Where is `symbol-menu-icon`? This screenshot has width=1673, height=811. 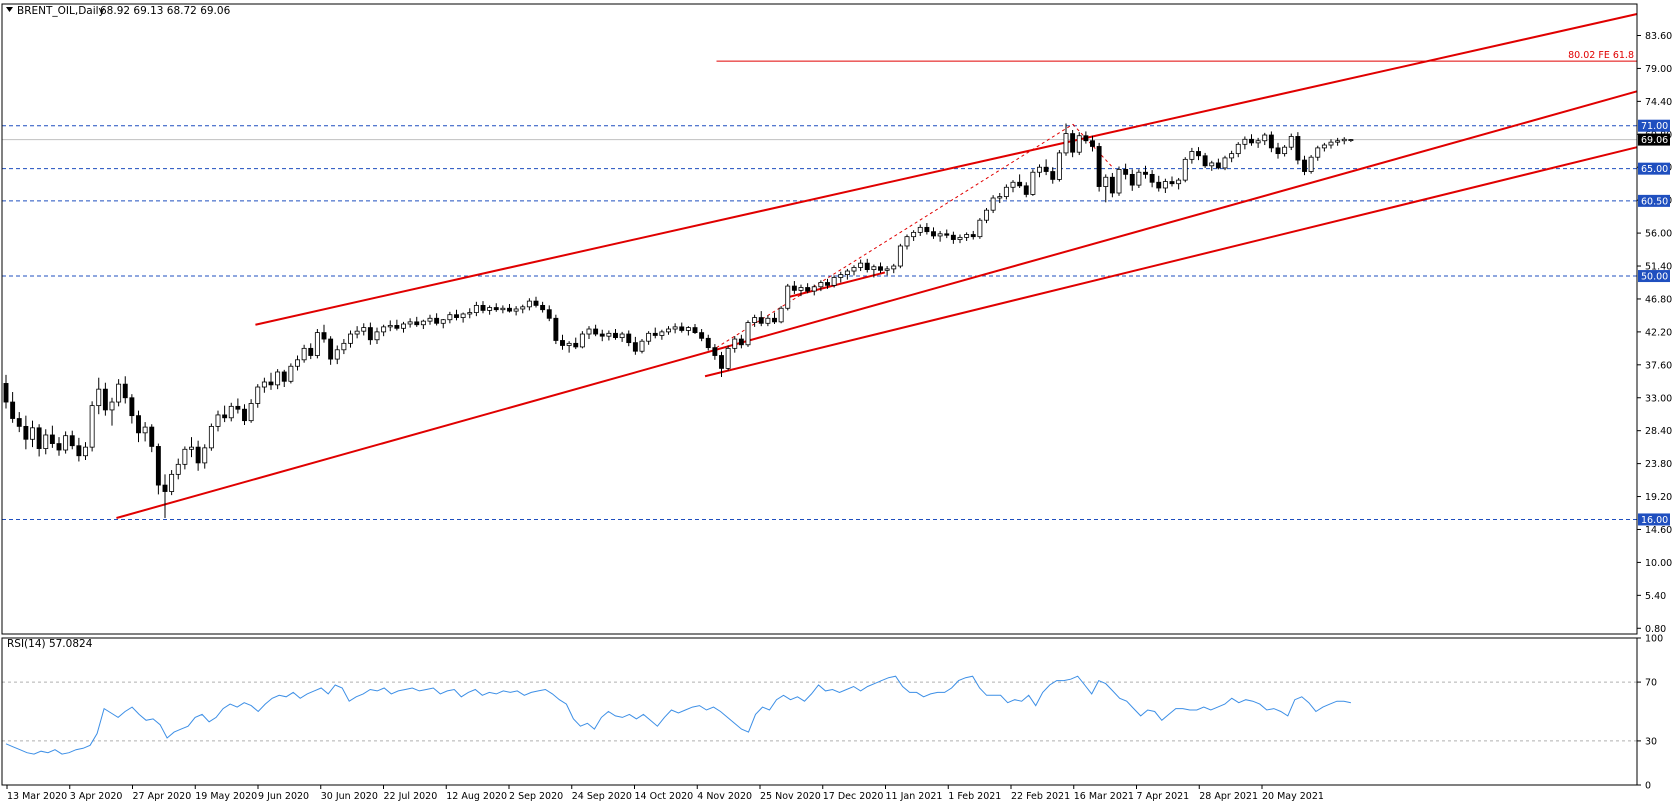
symbol-menu-icon is located at coordinates (9, 9).